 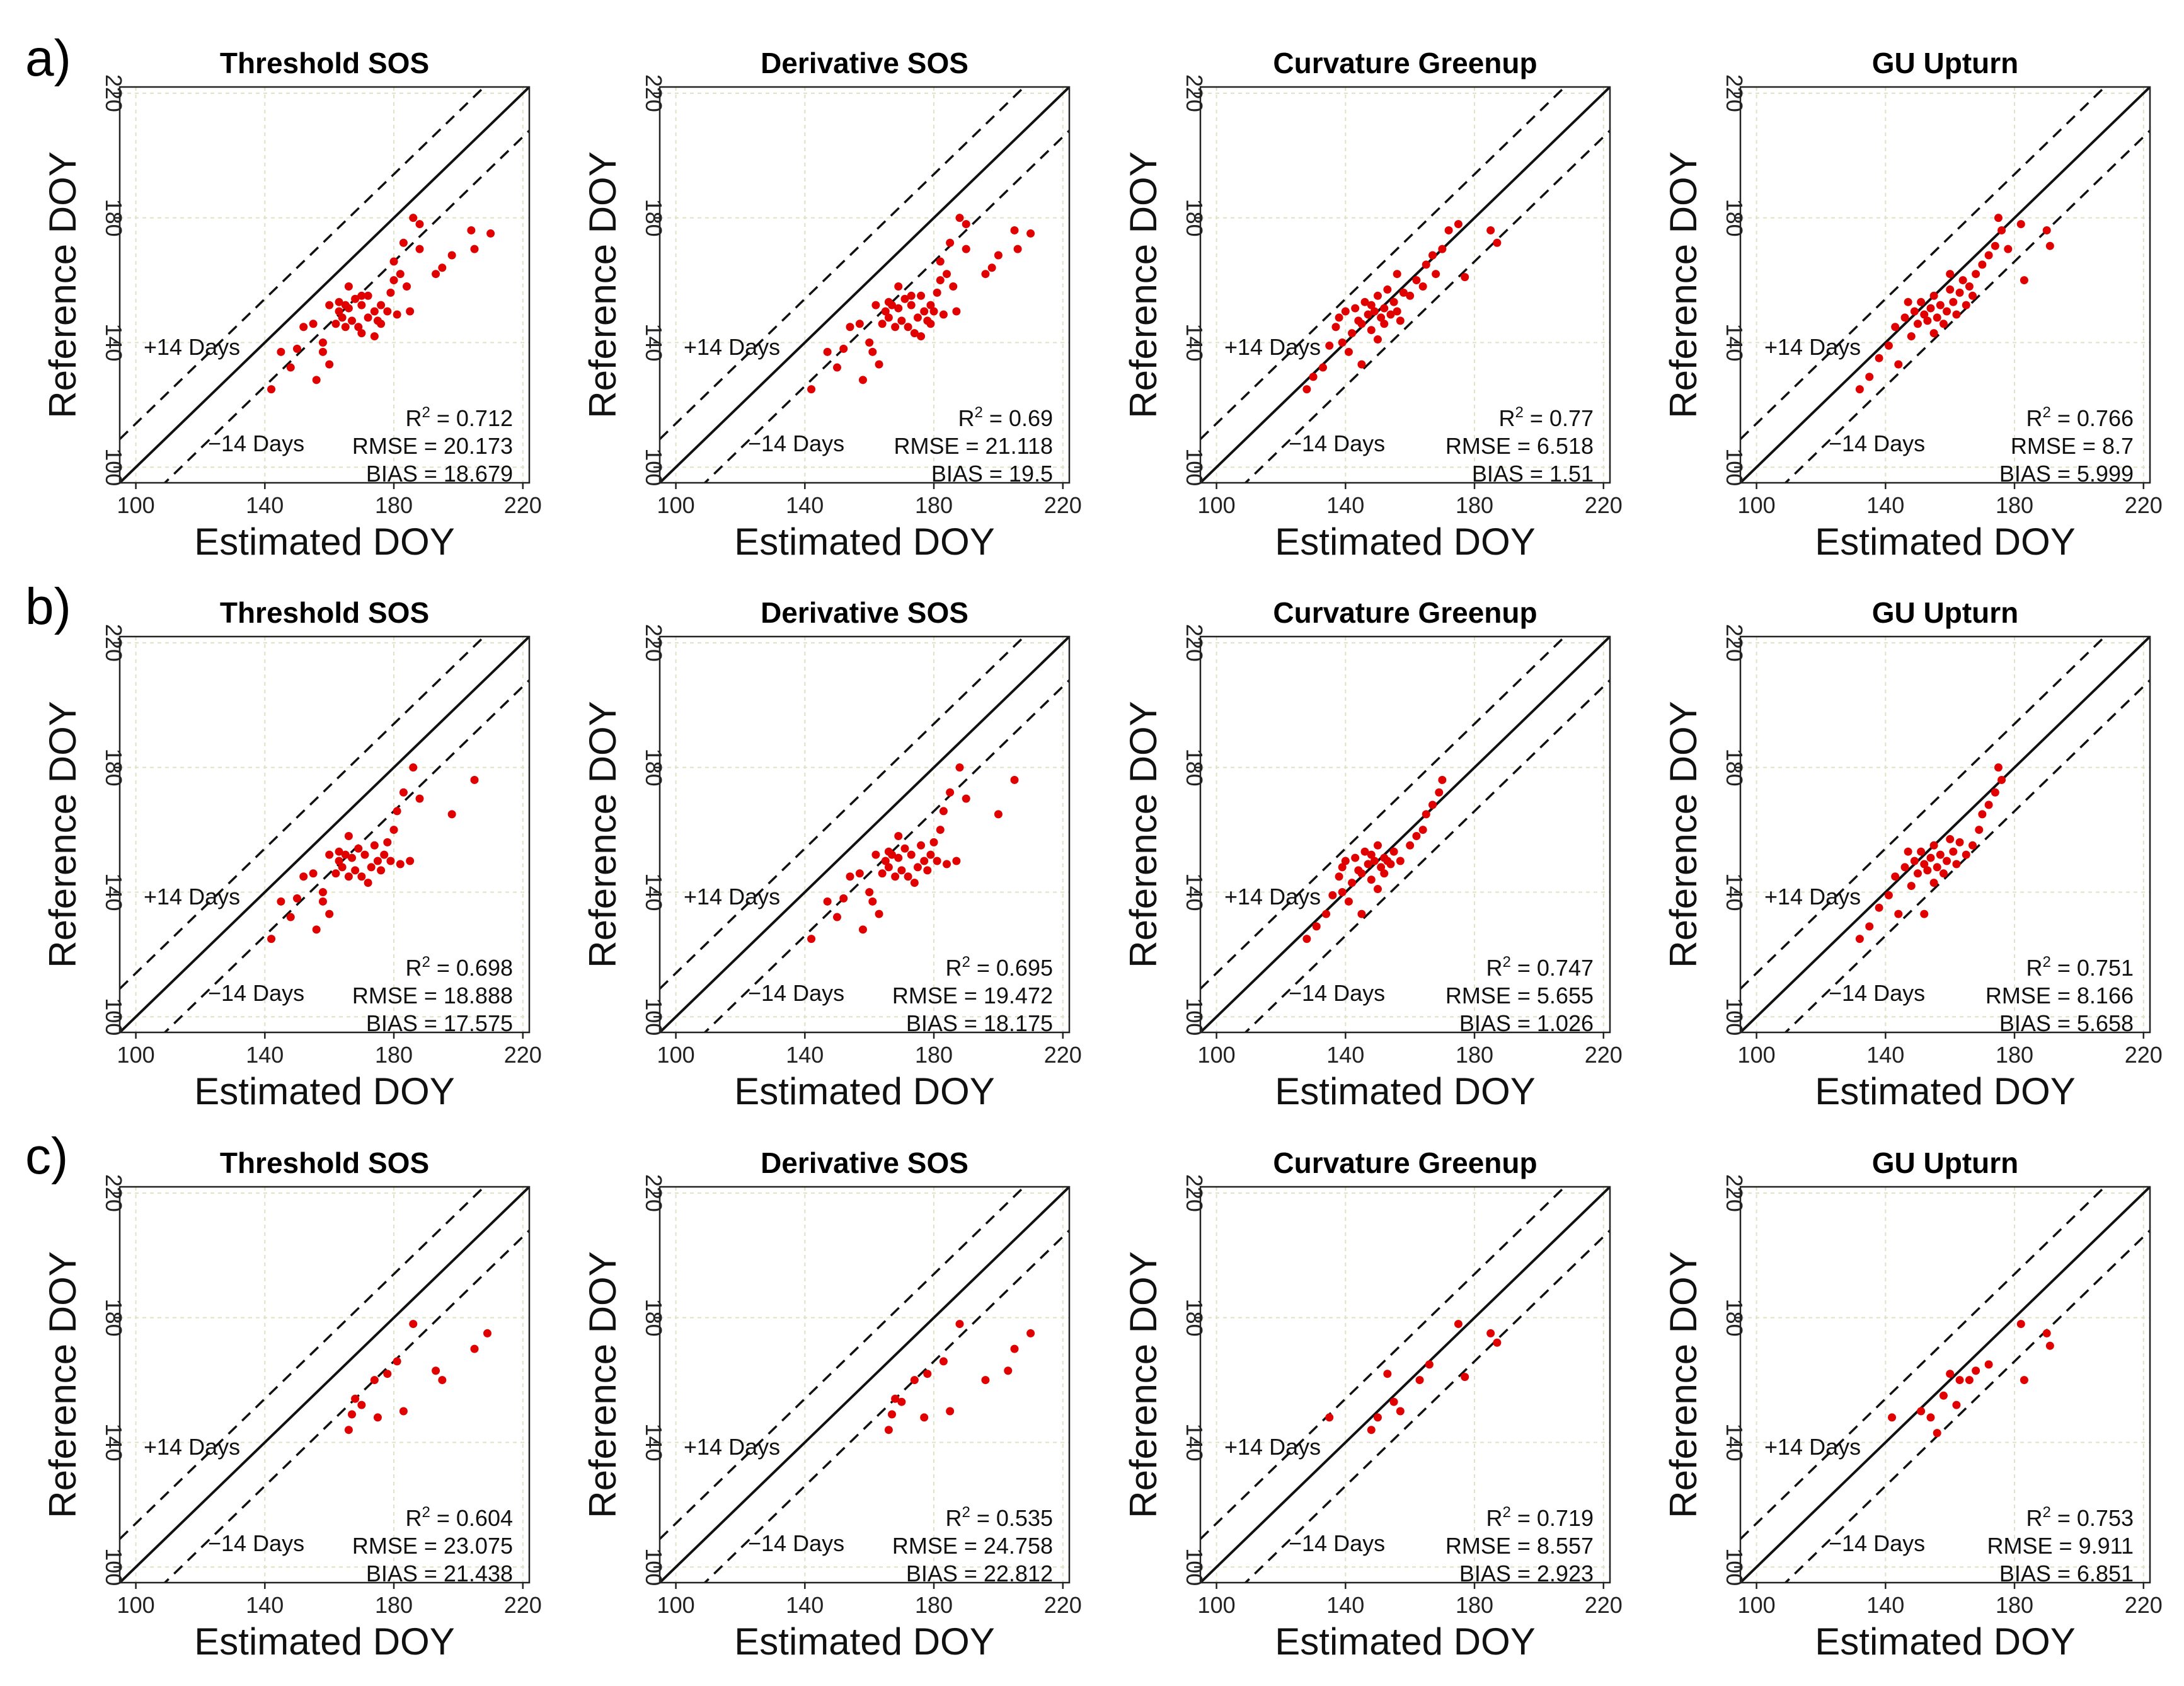 What do you see at coordinates (484, 968) in the screenshot?
I see `r2-value: 0.698` at bounding box center [484, 968].